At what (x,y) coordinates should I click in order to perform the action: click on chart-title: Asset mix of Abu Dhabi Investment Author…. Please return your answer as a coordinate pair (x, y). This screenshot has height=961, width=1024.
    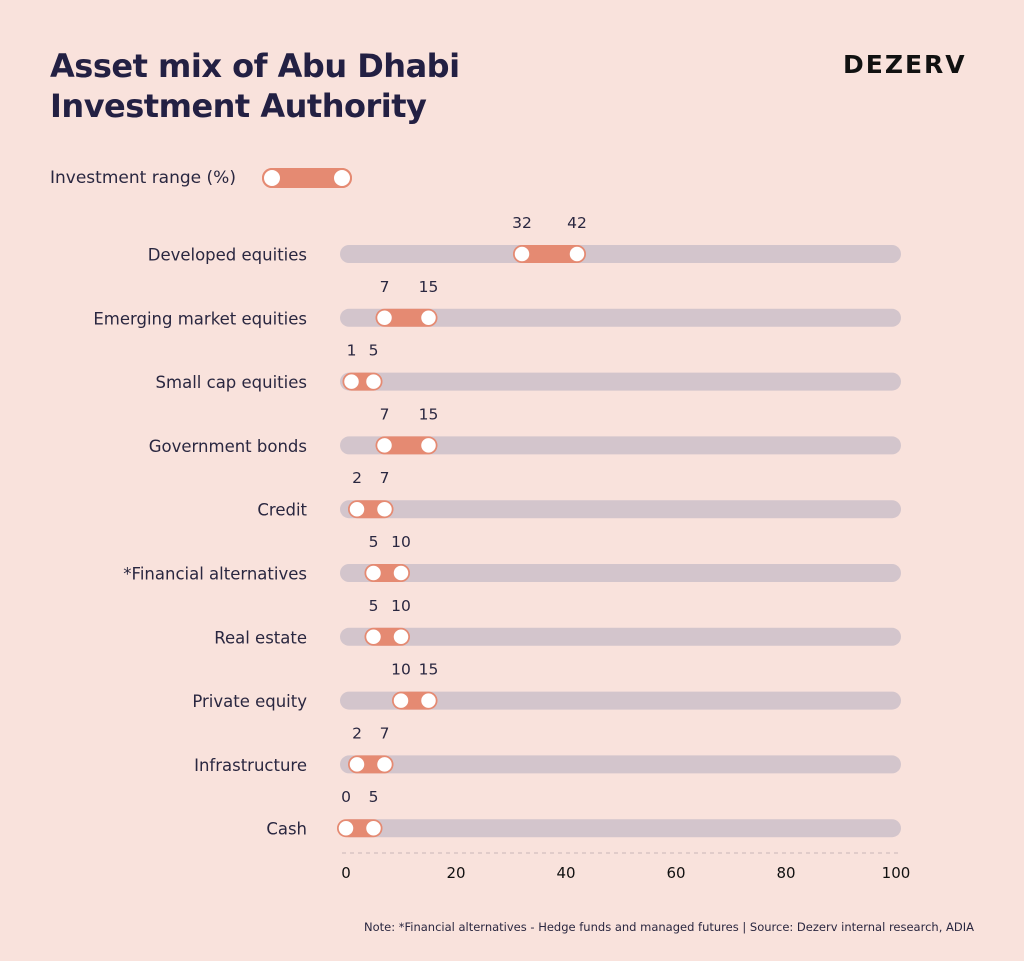
    Looking at the image, I should click on (255, 86).